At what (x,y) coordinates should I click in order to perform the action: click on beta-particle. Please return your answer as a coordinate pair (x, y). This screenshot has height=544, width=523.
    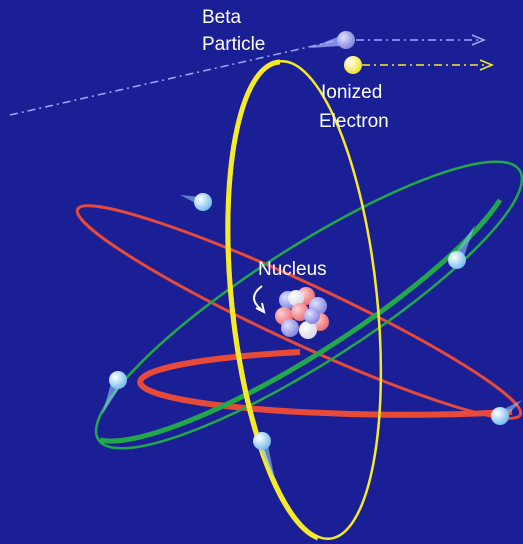
    Looking at the image, I should click on (346, 40).